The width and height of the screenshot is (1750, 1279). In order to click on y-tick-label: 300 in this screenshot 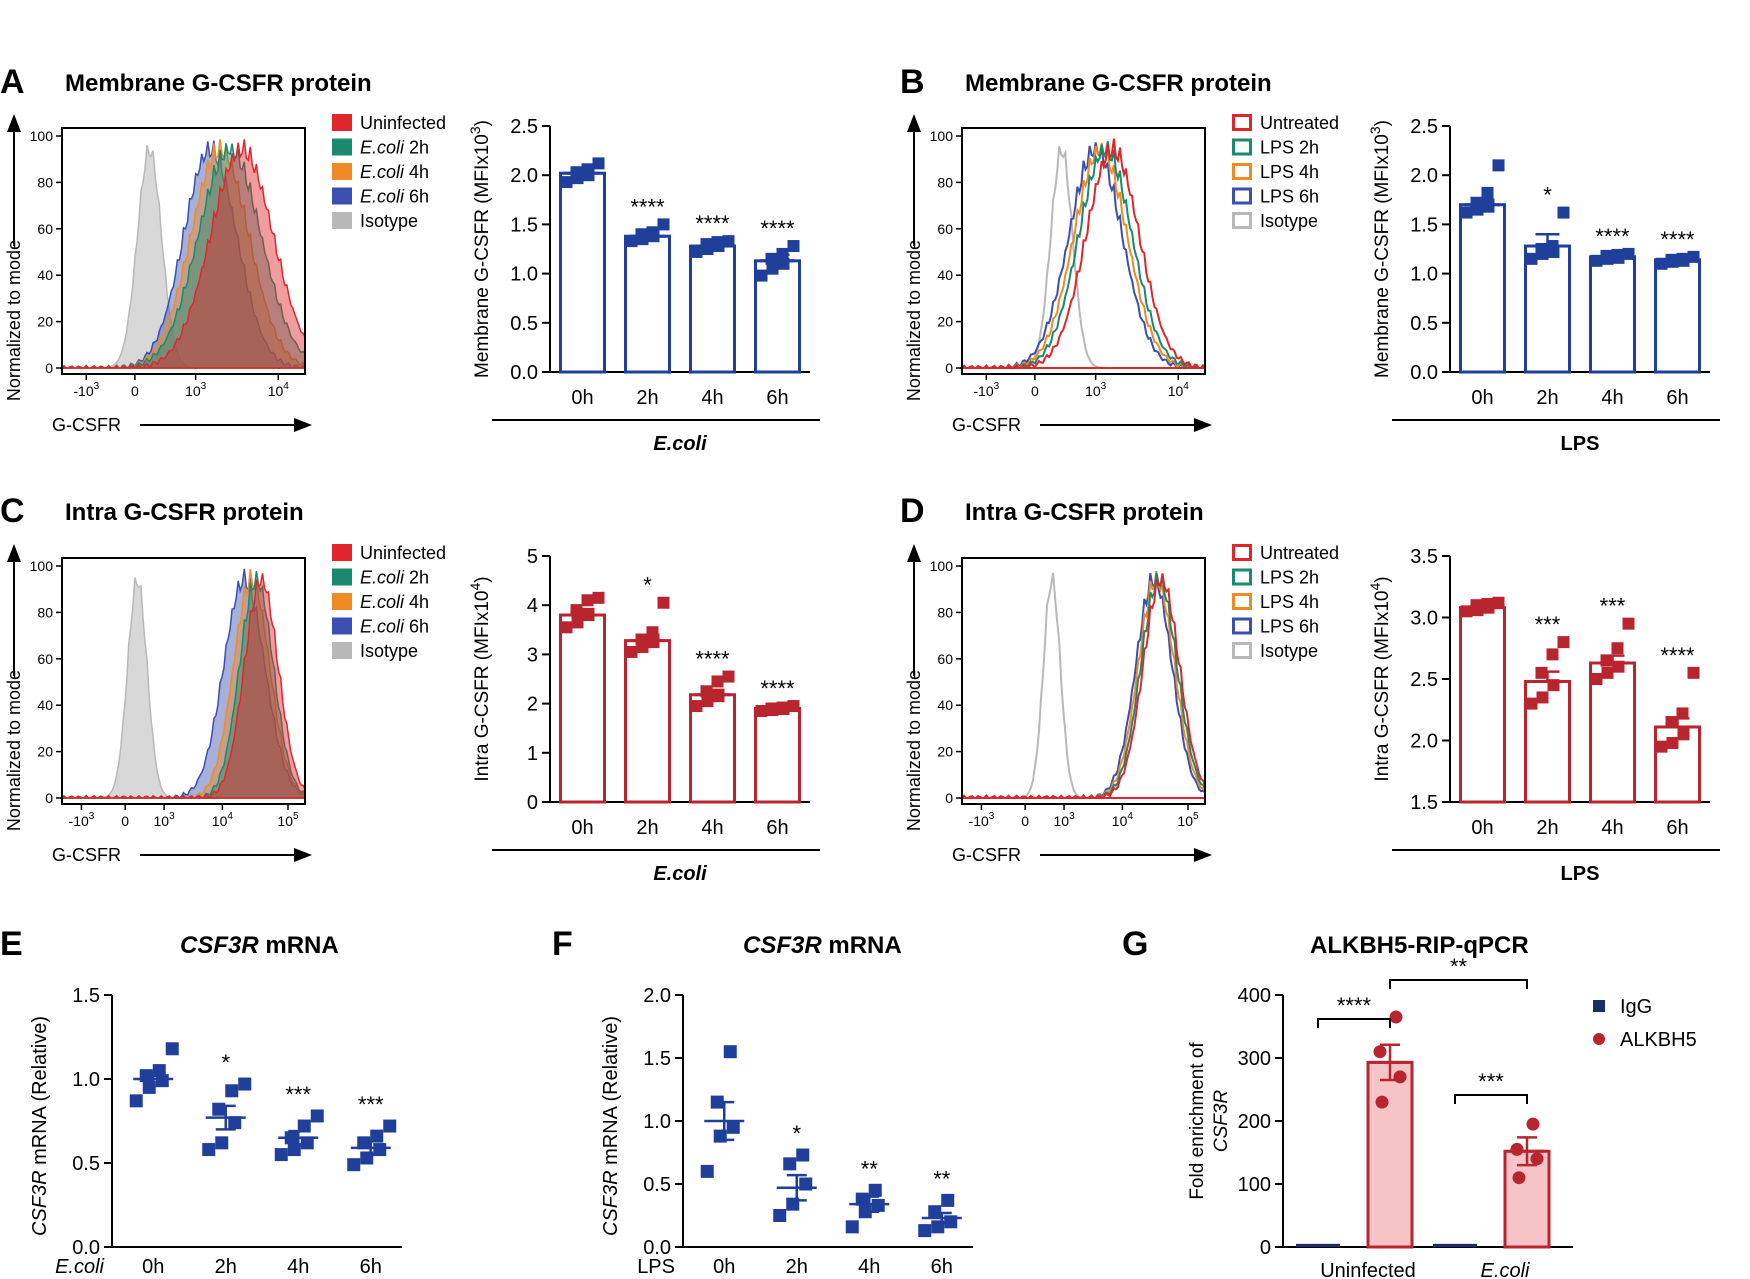, I will do `click(1254, 1059)`.